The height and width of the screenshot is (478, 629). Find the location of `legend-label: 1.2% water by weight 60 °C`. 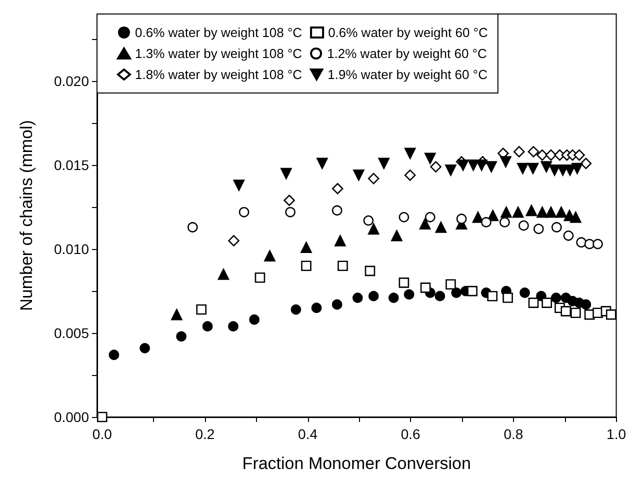

legend-label: 1.2% water by weight 60 °C is located at coordinates (407, 53).